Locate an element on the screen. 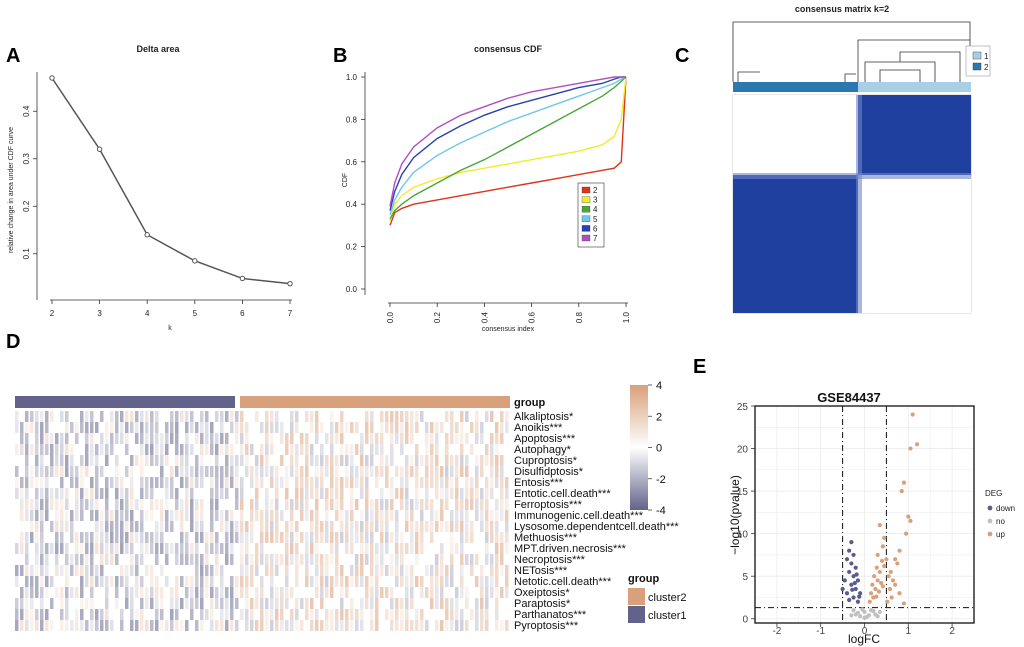  panel-e-point-up is located at coordinates (912, 414).